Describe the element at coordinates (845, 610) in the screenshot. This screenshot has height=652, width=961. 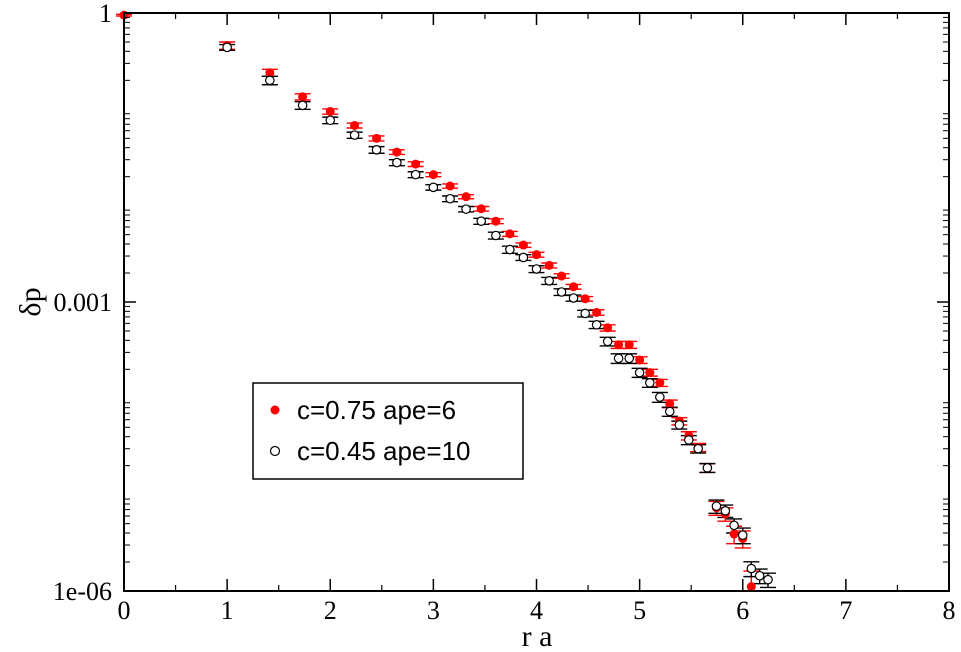
I see `x-tick-label: 7` at that location.